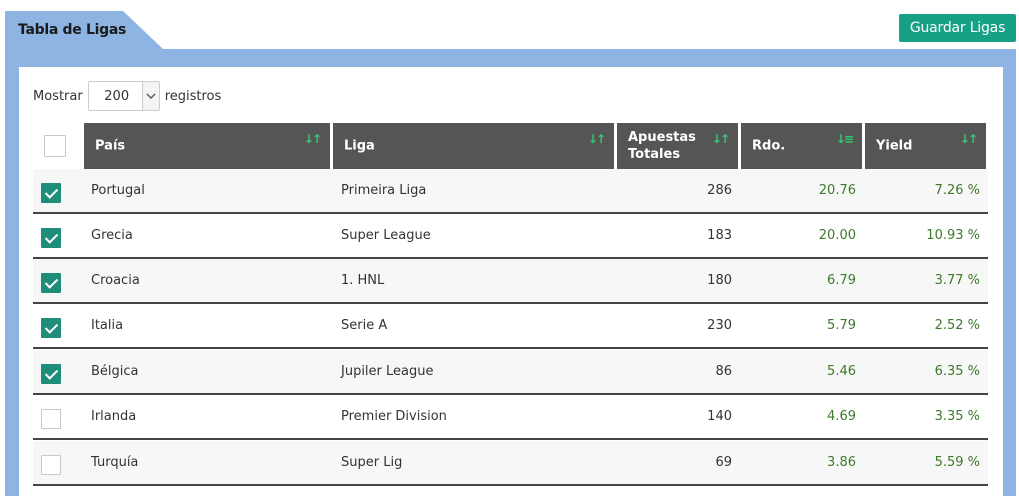 The width and height of the screenshot is (1019, 496). Describe the element at coordinates (662, 146) in the screenshot. I see `column-label: Apuestas Totales` at that location.